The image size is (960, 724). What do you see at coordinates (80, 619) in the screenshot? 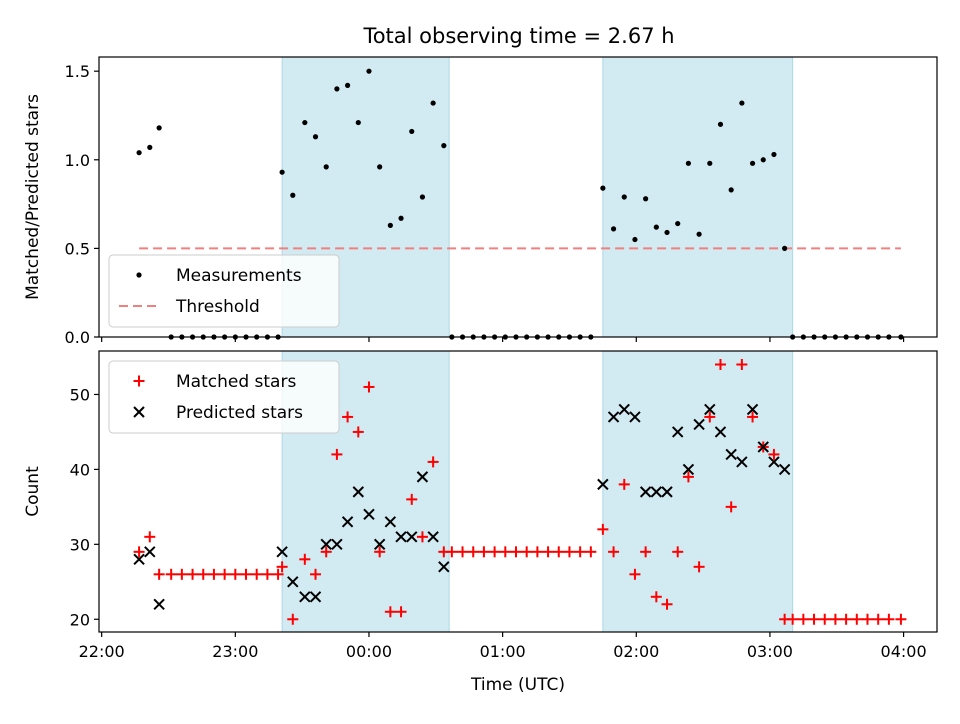
I see `count-y-tick-label: 20` at bounding box center [80, 619].